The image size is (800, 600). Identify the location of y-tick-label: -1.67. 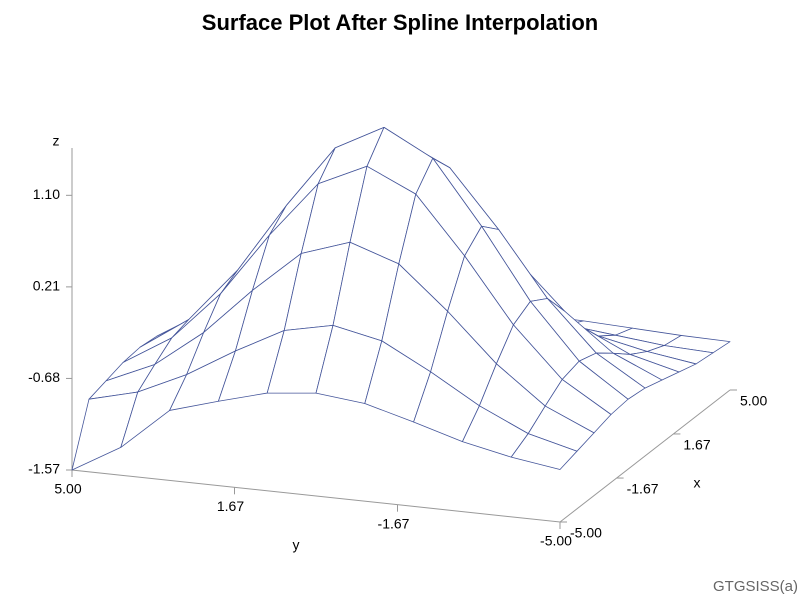
(394, 523).